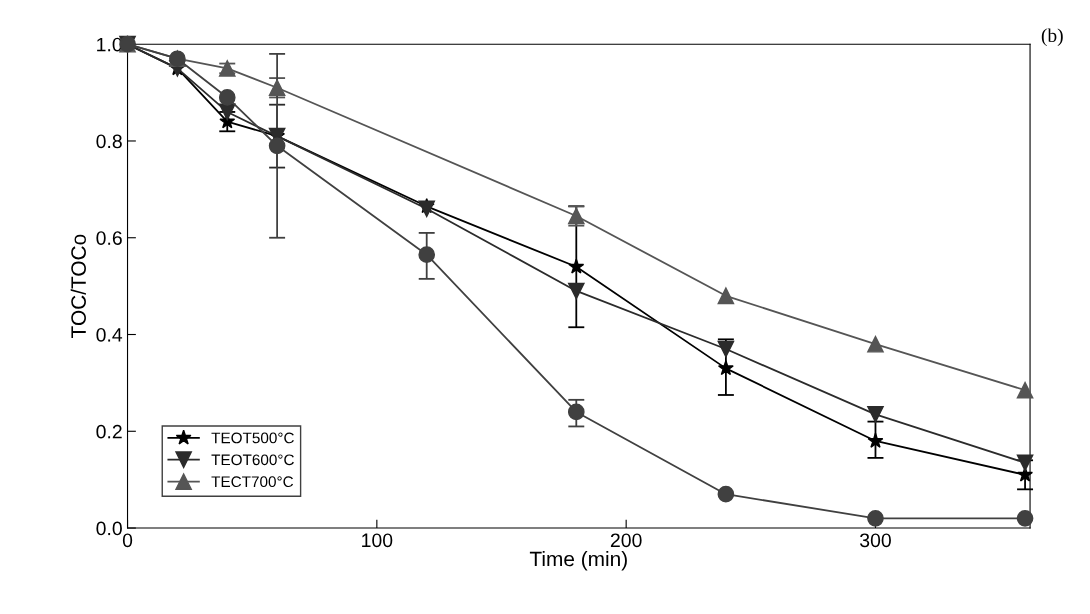  Describe the element at coordinates (252, 482) in the screenshot. I see `legend-label: TECT700°C` at that location.